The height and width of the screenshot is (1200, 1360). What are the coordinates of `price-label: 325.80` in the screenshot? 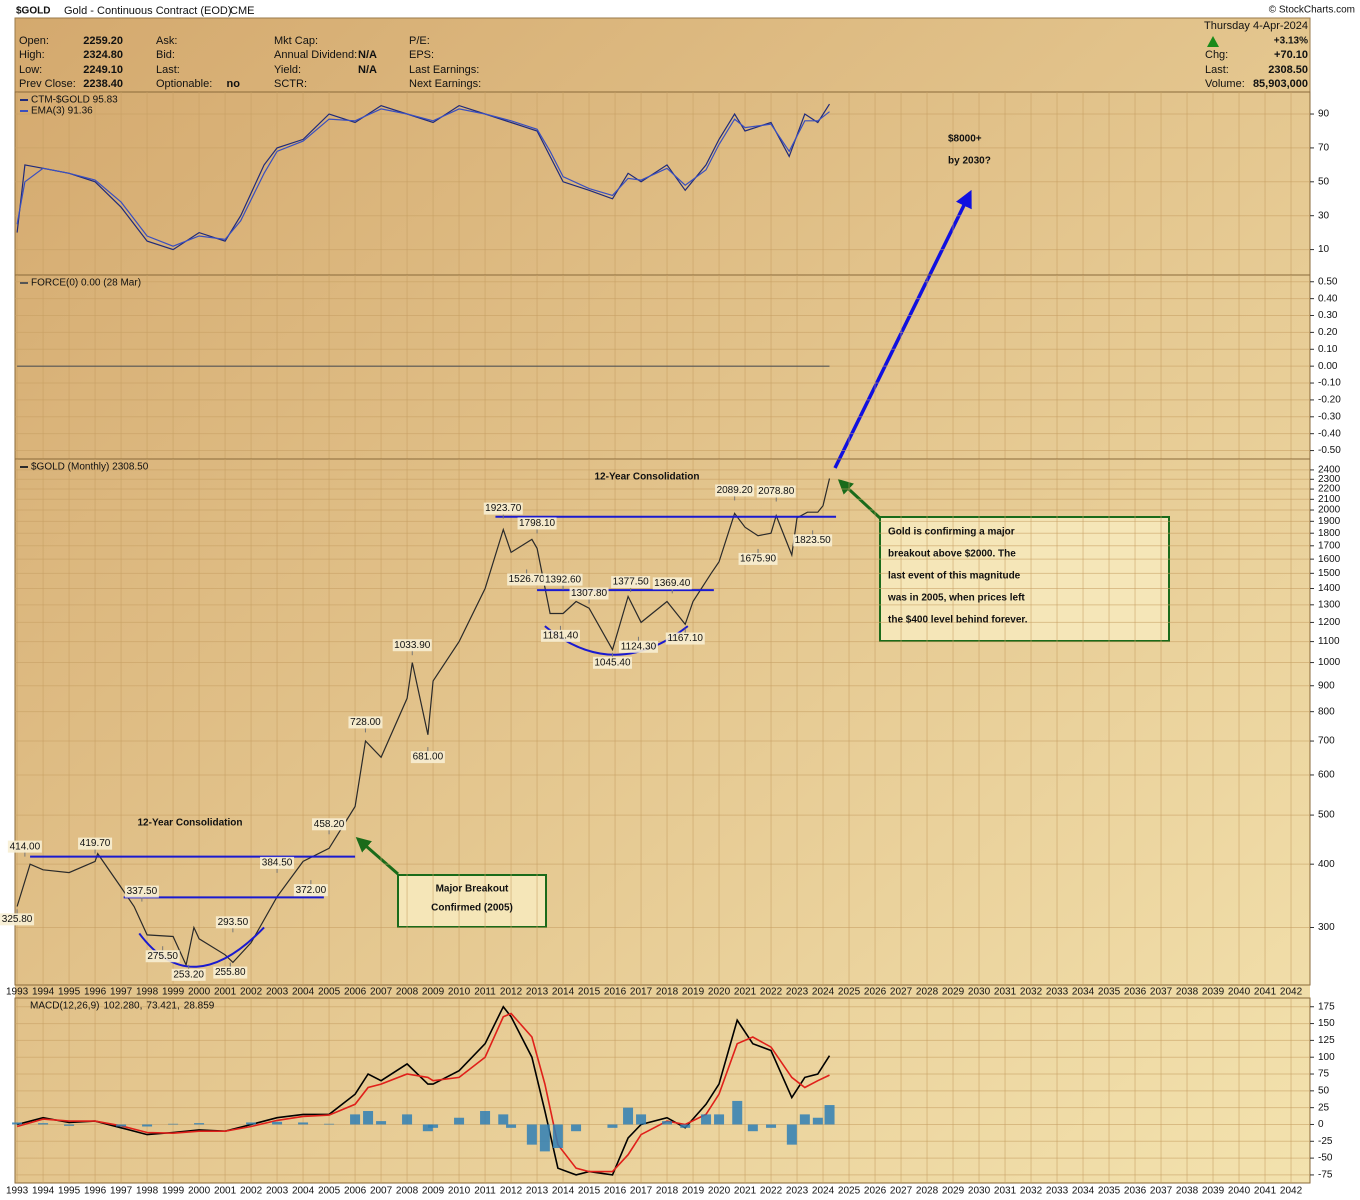 It's located at (17, 919).